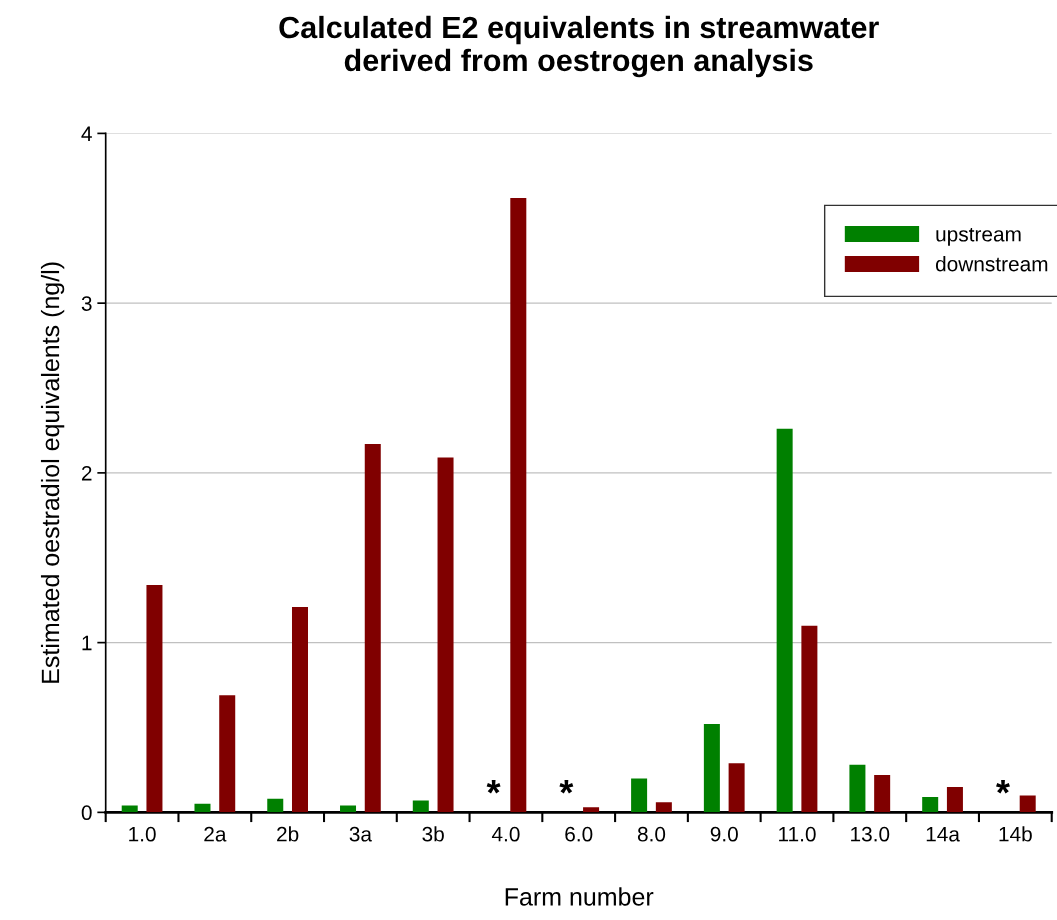 Image resolution: width=1057 pixels, height=920 pixels. I want to click on x-axis-title: Farm number, so click(579, 896).